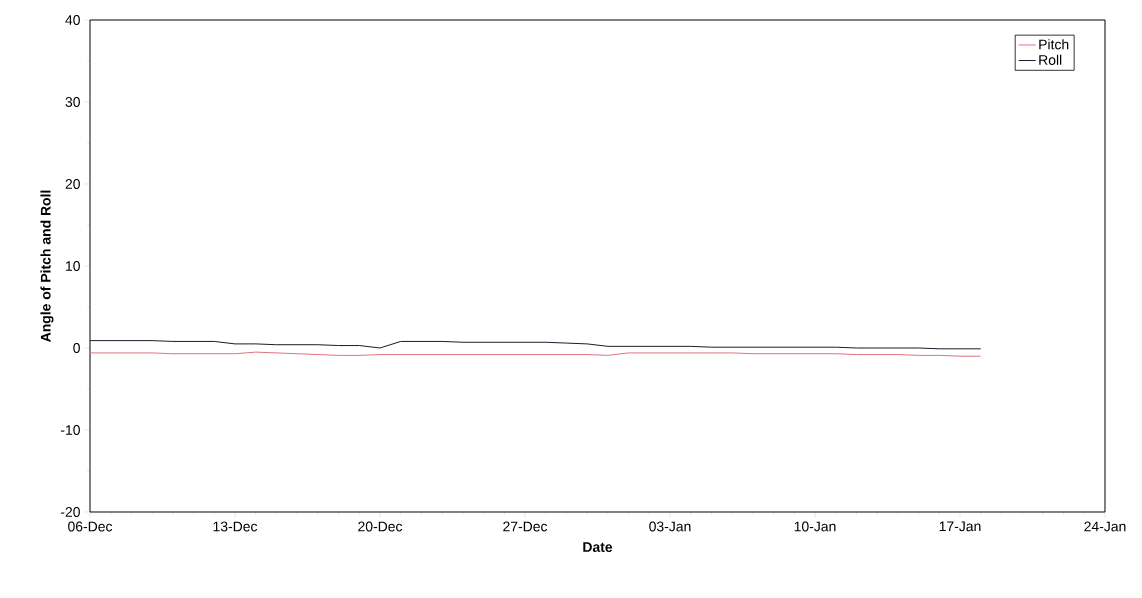 The height and width of the screenshot is (598, 1142). Describe the element at coordinates (525, 526) in the screenshot. I see `x-tick-label: 27-Dec` at that location.